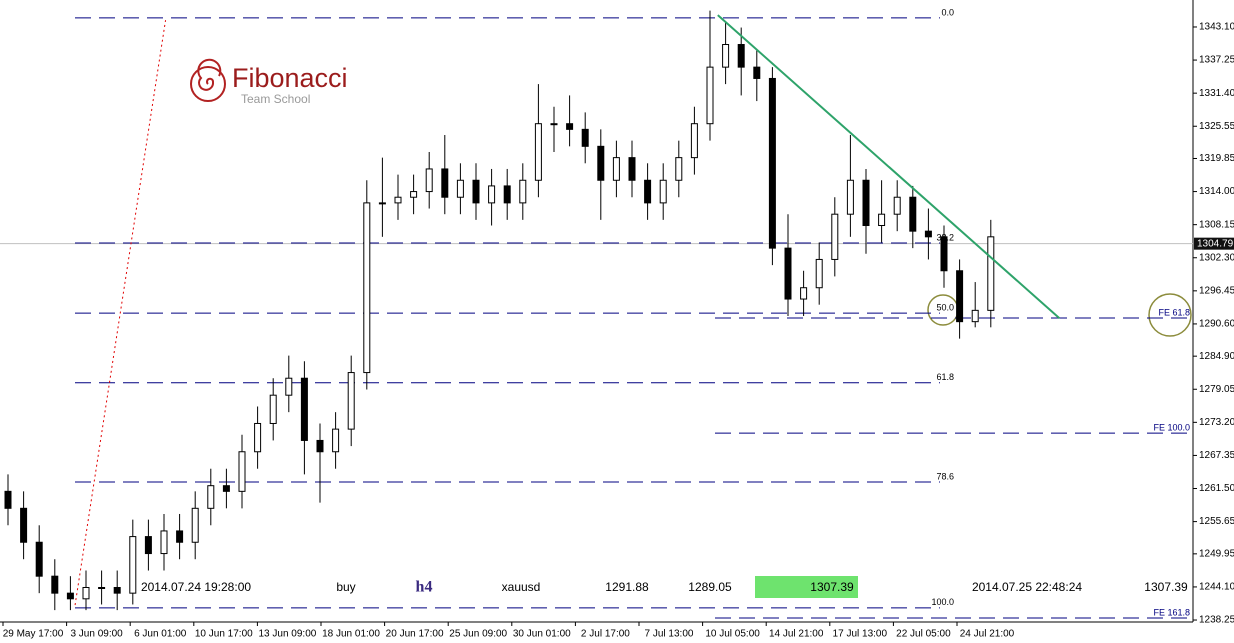  Describe the element at coordinates (209, 74) in the screenshot. I see `logo-spiral` at that location.